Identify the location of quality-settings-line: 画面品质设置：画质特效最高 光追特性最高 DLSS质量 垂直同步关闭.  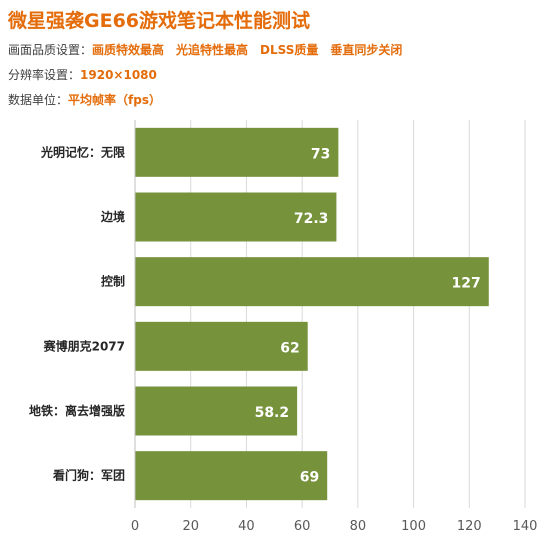
(205, 49).